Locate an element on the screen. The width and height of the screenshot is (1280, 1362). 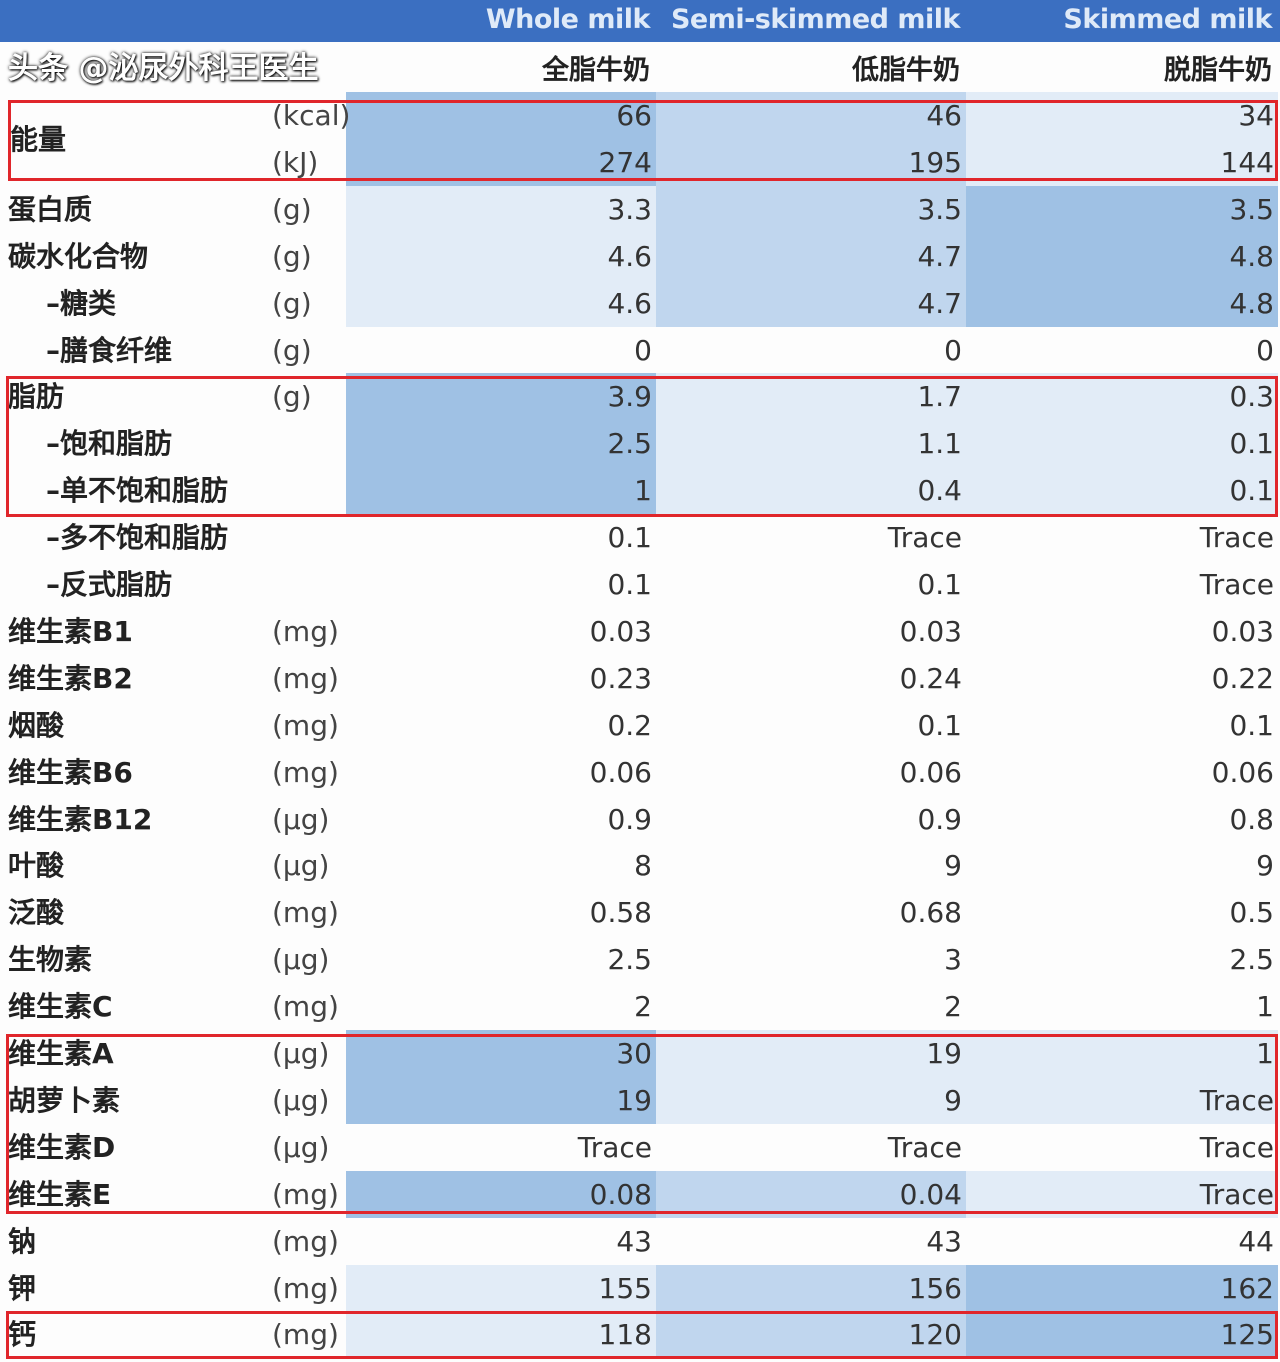
value-cell: 274 is located at coordinates (501, 162).